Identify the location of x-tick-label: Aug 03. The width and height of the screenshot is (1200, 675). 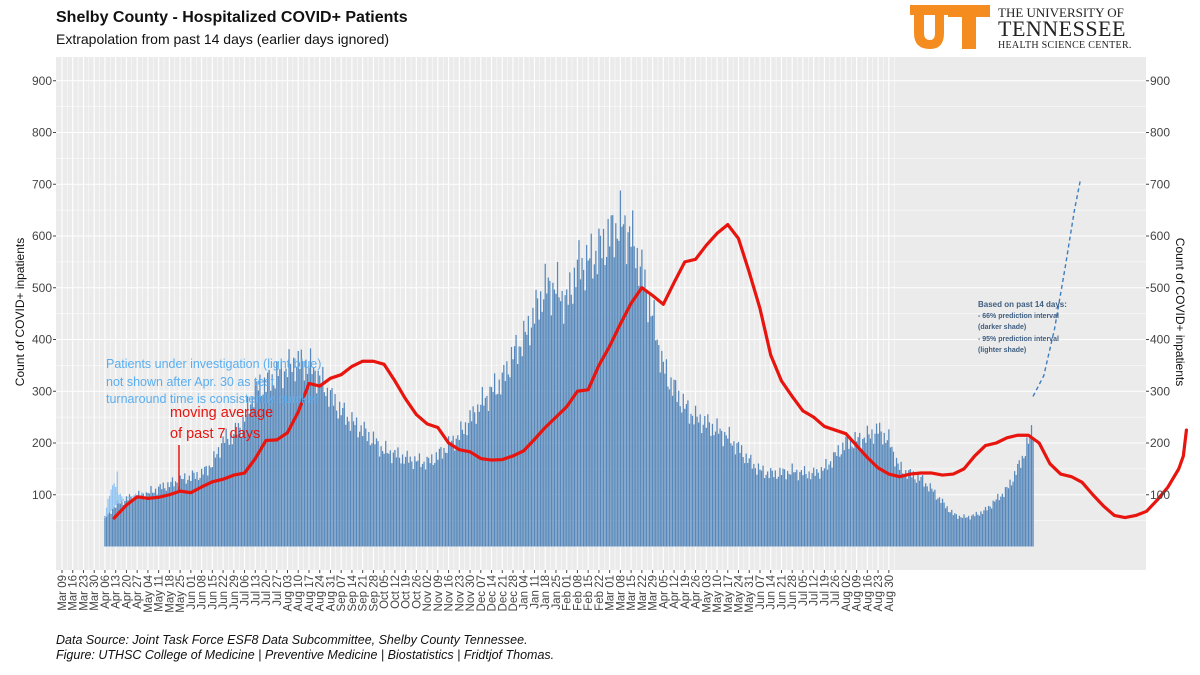
(288, 593).